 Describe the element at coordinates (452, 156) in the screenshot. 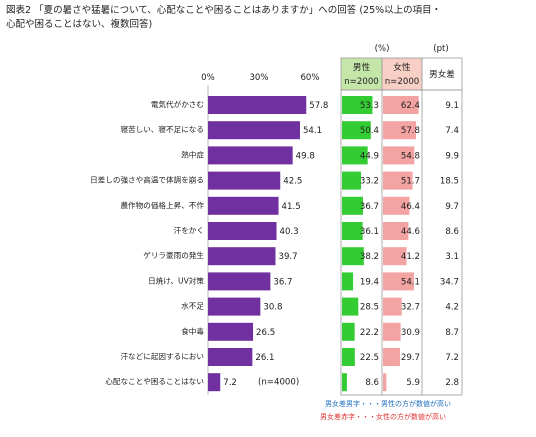

I see `diff-value: 9.9` at that location.